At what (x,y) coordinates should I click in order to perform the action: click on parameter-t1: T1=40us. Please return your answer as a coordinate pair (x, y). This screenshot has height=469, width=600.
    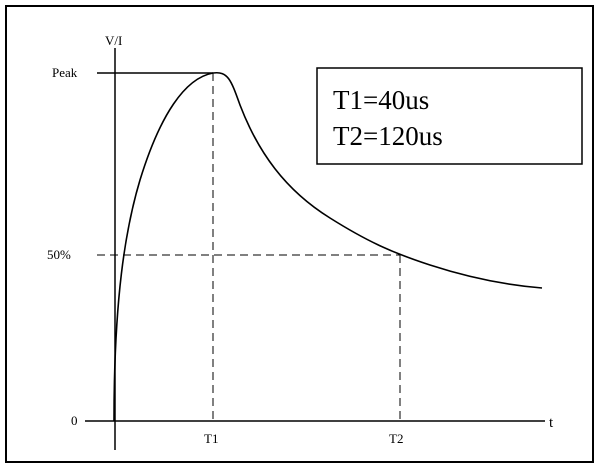
    Looking at the image, I should click on (381, 100).